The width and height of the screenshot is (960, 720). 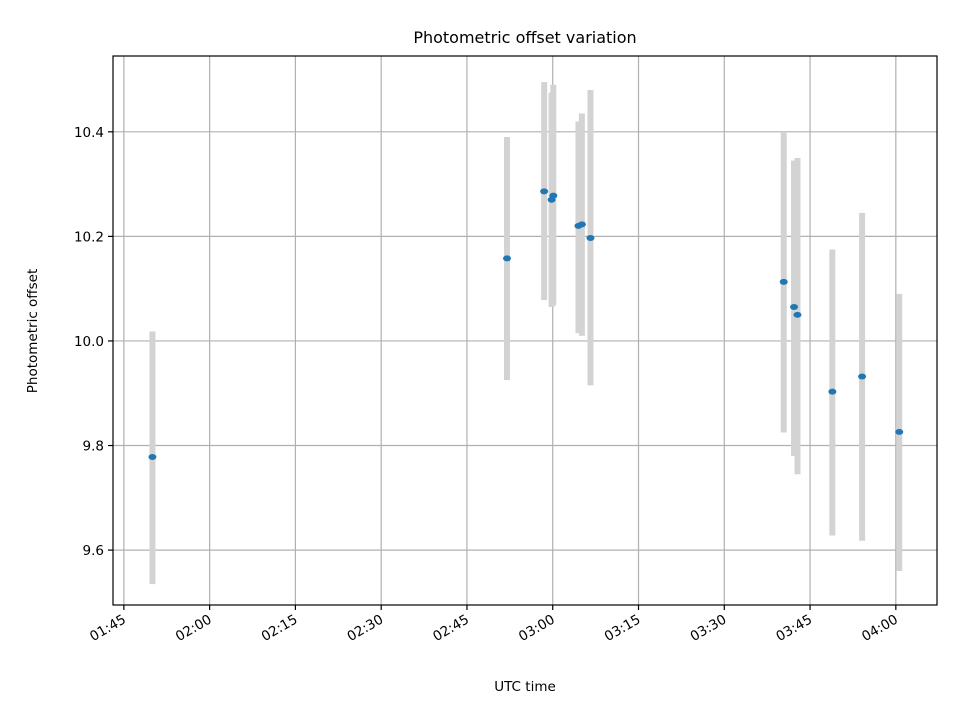 What do you see at coordinates (89, 237) in the screenshot?
I see `y-tick-label: 10.2` at bounding box center [89, 237].